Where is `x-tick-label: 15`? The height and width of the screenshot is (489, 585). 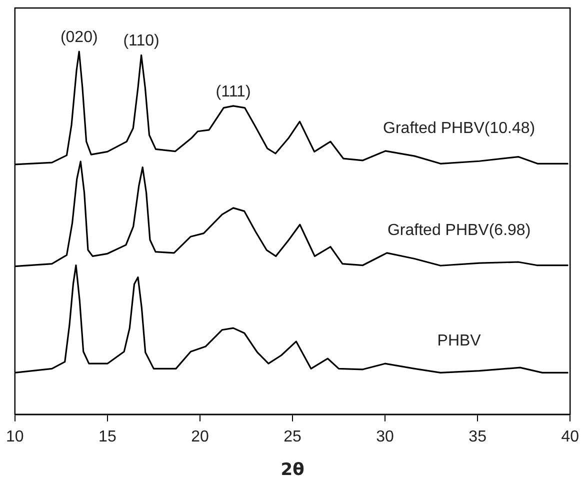 x-tick-label: 15 is located at coordinates (107, 437).